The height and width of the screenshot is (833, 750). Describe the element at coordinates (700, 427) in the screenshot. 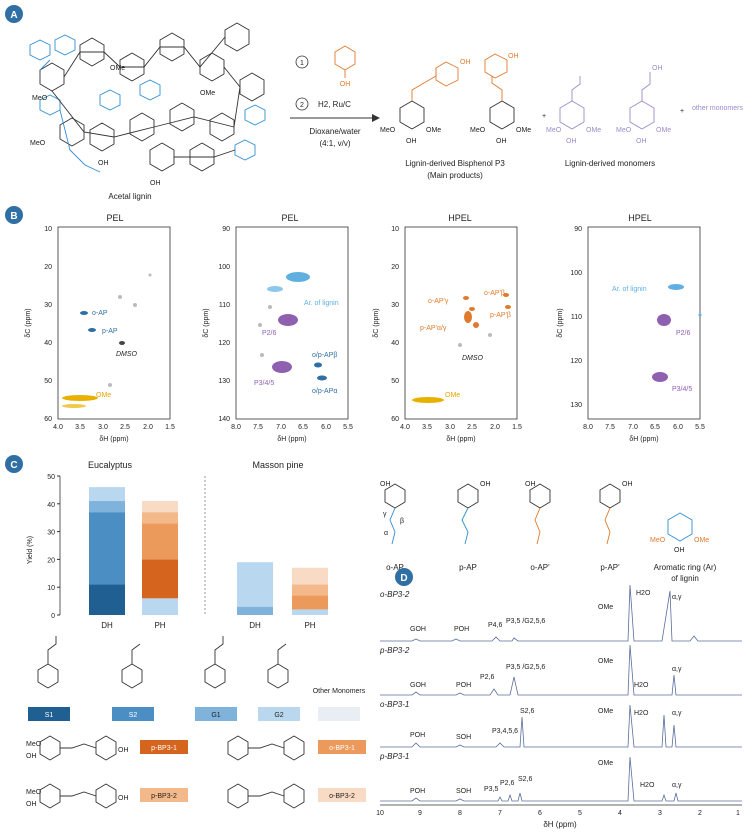

I see `svg-text: 5.5` at that location.